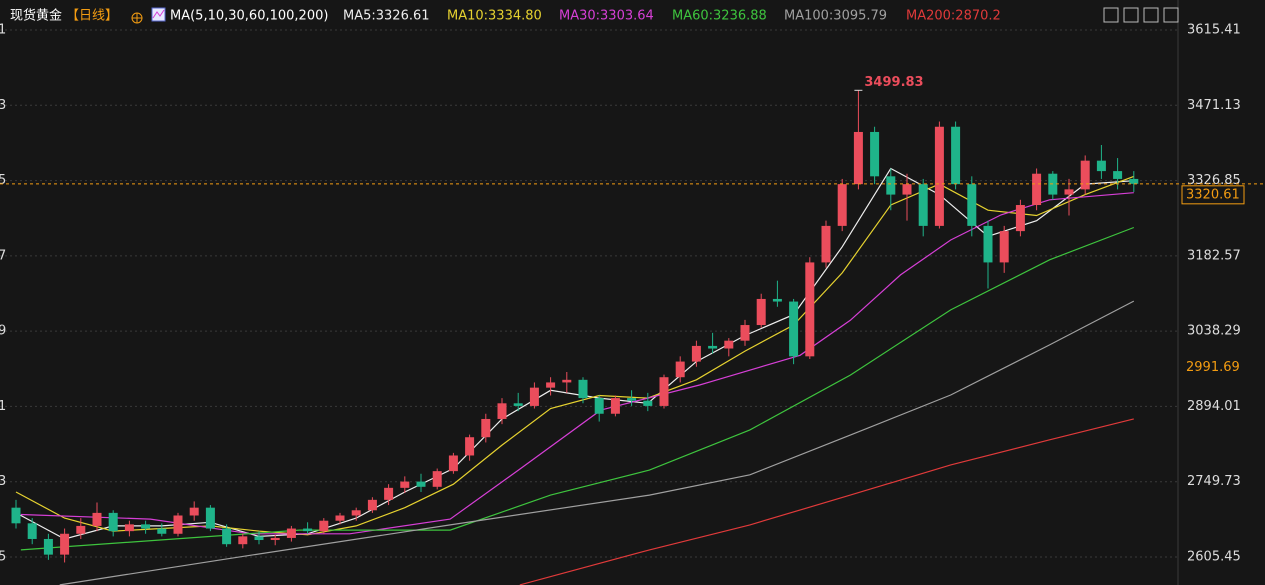 Image resolution: width=1265 pixels, height=585 pixels. I want to click on last-price-label: 3320.61, so click(1213, 194).